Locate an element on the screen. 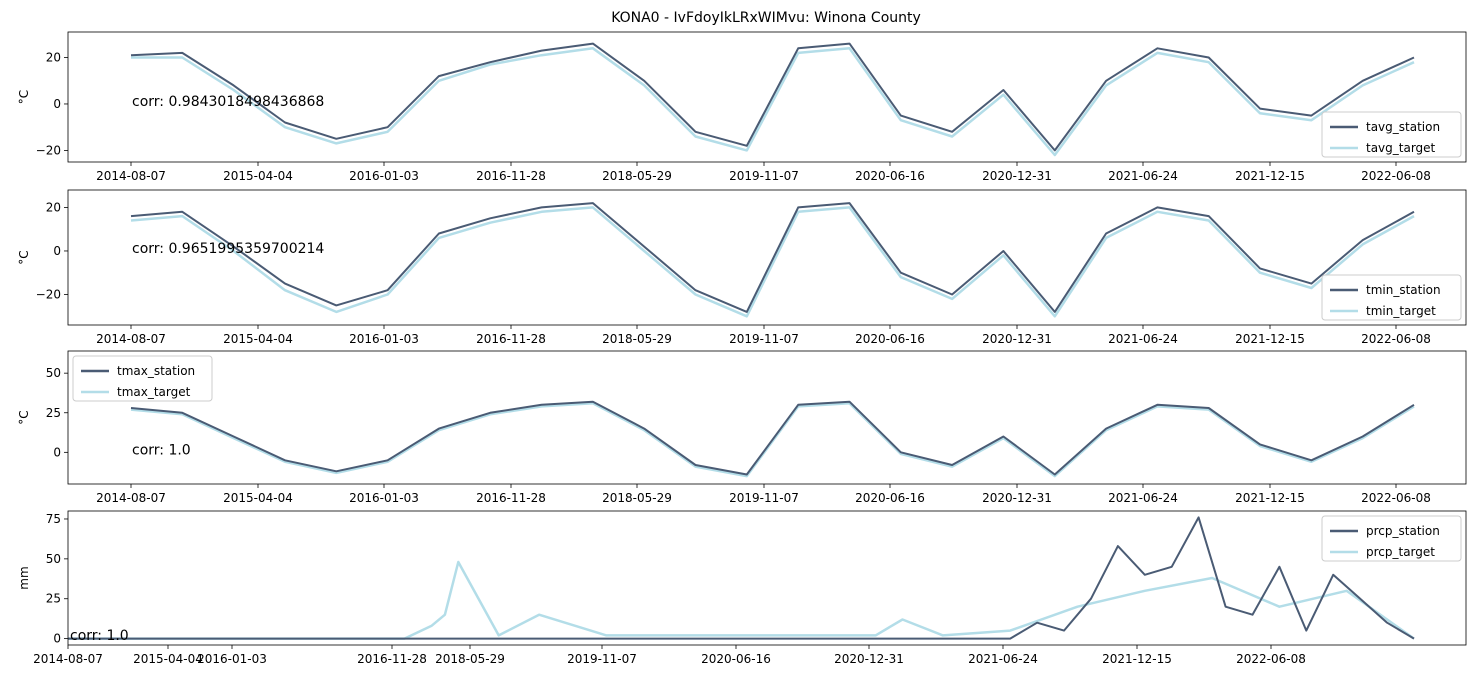 The image size is (1473, 680). legend-entry: tmax_station is located at coordinates (156, 371).